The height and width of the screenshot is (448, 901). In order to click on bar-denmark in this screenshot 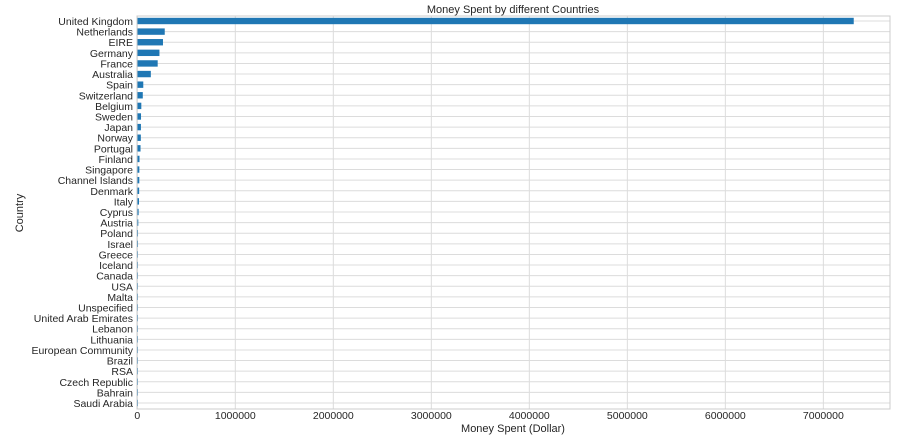, I will do `click(138, 190)`.